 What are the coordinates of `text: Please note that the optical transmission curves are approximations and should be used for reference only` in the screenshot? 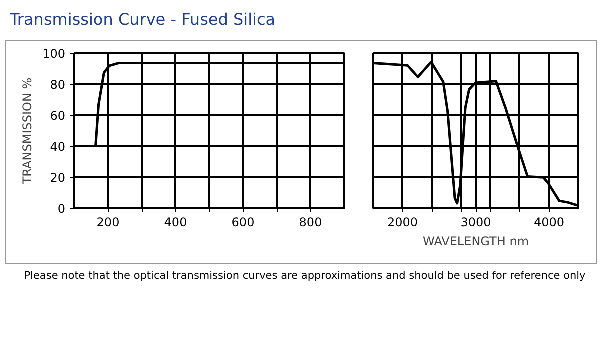 It's located at (305, 276).